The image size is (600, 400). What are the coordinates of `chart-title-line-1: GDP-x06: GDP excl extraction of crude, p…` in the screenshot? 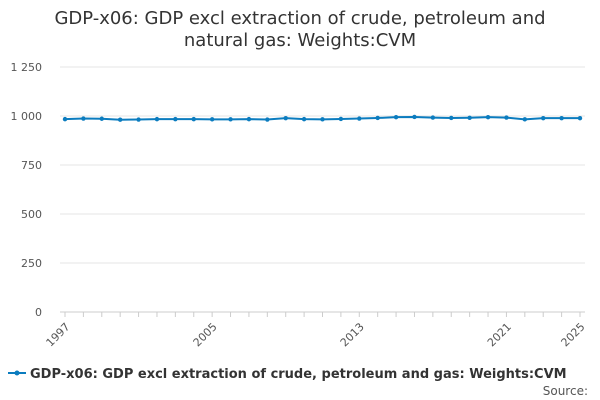 It's located at (299, 18).